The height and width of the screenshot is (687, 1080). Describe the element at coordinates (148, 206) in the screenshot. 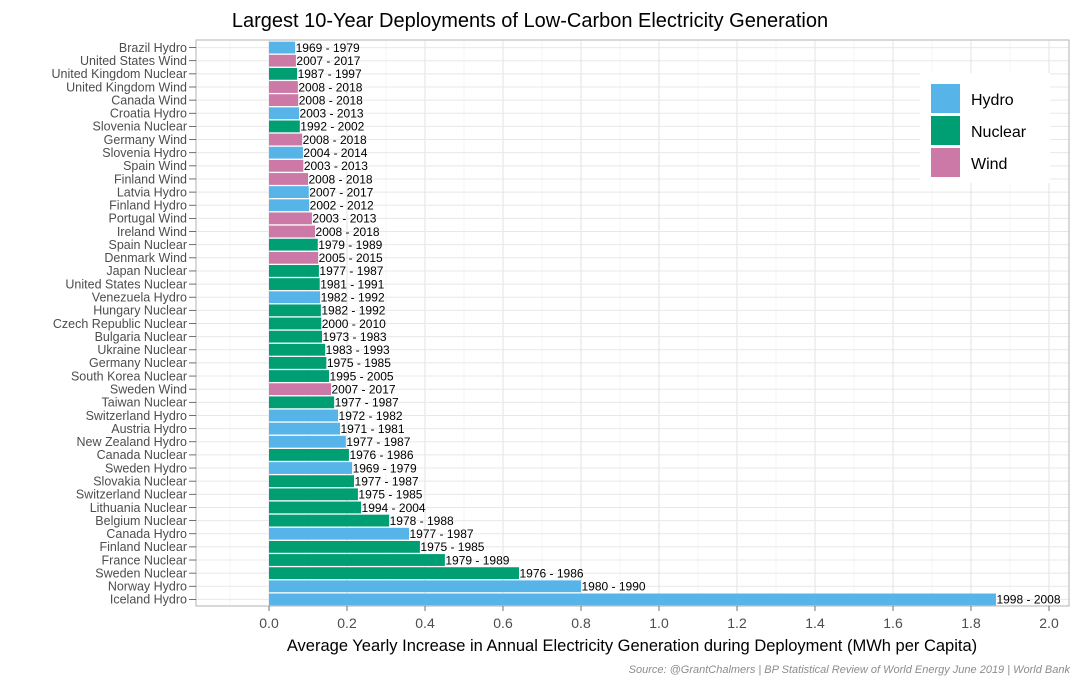

I see `y-tick-label: Finland Hydro` at that location.